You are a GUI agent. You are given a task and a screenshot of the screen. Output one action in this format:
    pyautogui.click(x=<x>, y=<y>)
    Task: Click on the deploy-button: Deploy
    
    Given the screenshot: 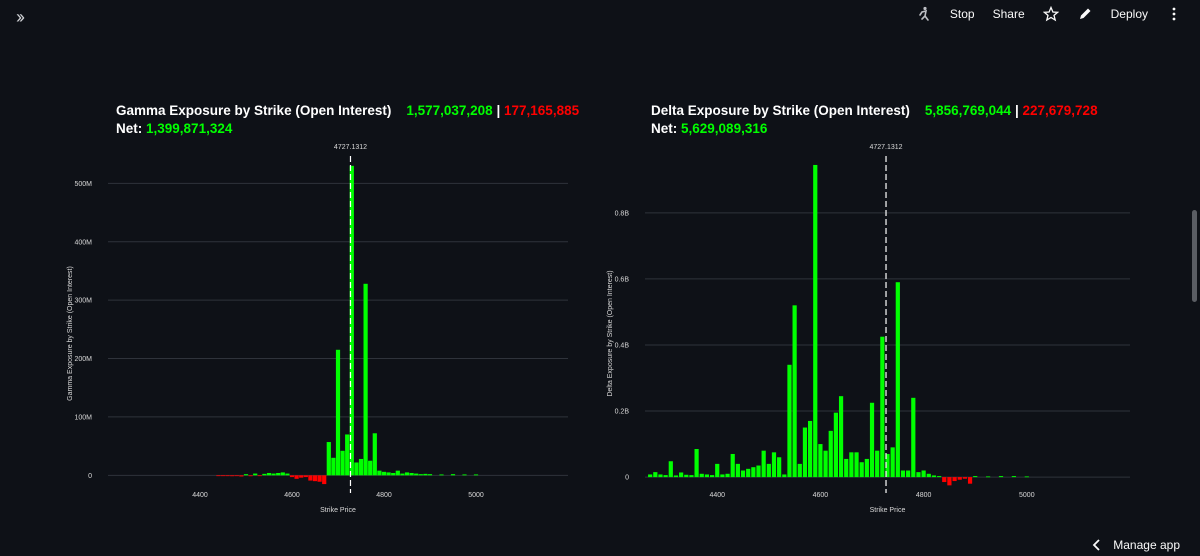 What is the action you would take?
    pyautogui.click(x=1129, y=14)
    